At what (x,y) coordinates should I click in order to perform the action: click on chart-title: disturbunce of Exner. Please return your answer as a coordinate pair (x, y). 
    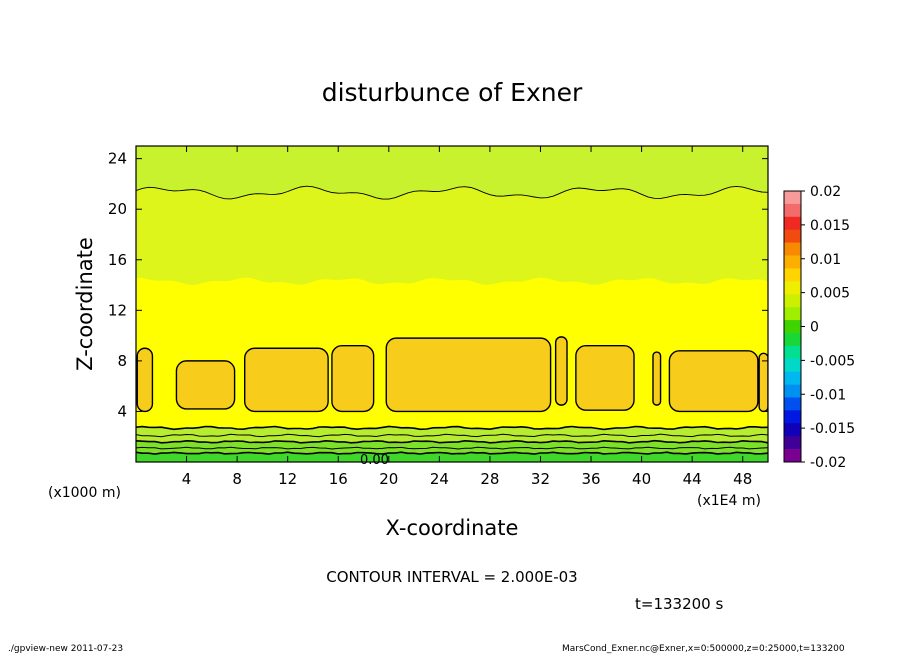
    Looking at the image, I should click on (452, 92).